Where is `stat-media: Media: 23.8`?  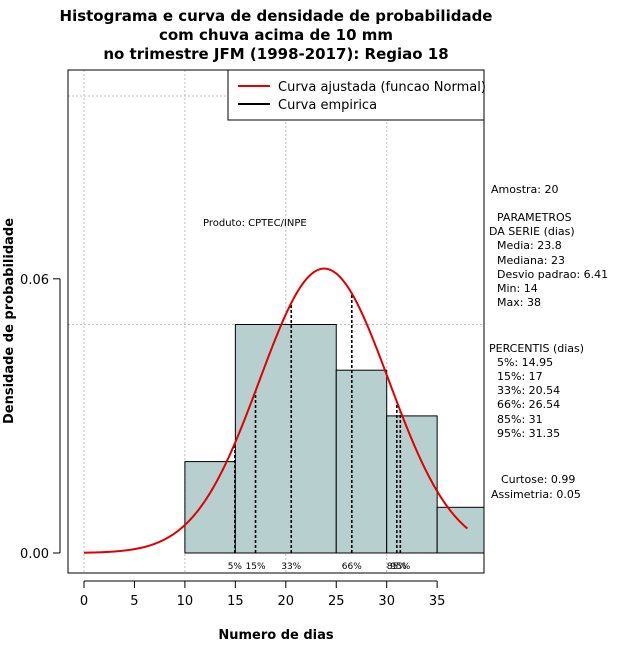
stat-media: Media: 23.8 is located at coordinates (529, 245).